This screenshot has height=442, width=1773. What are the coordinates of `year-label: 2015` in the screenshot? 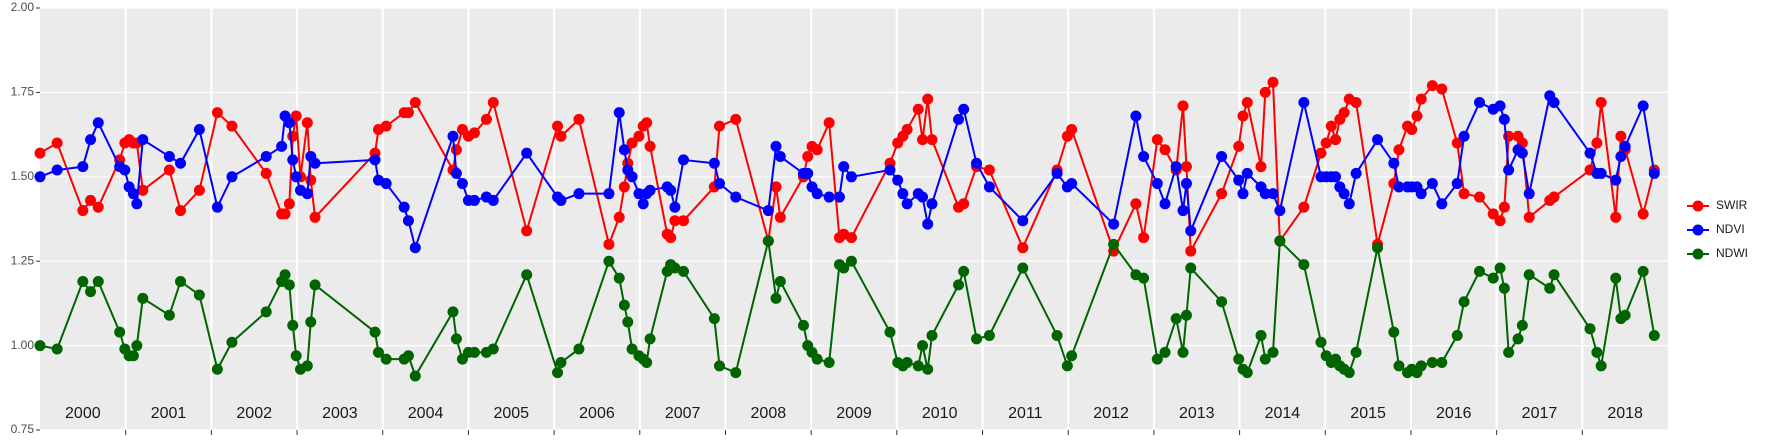 It's located at (1368, 413).